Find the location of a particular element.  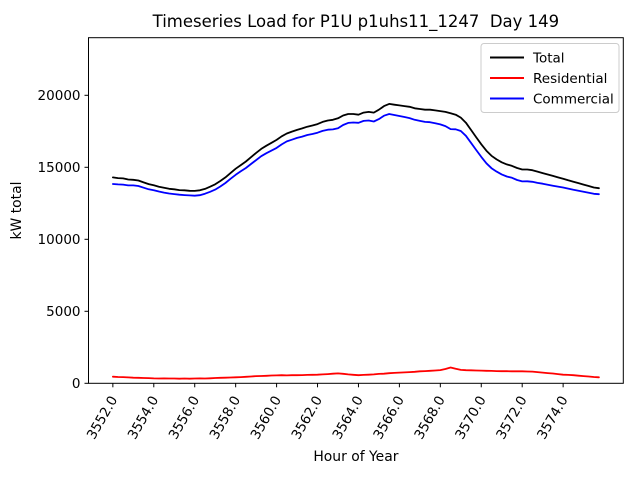

x-tick-label: 3552.0 is located at coordinates (102, 417).